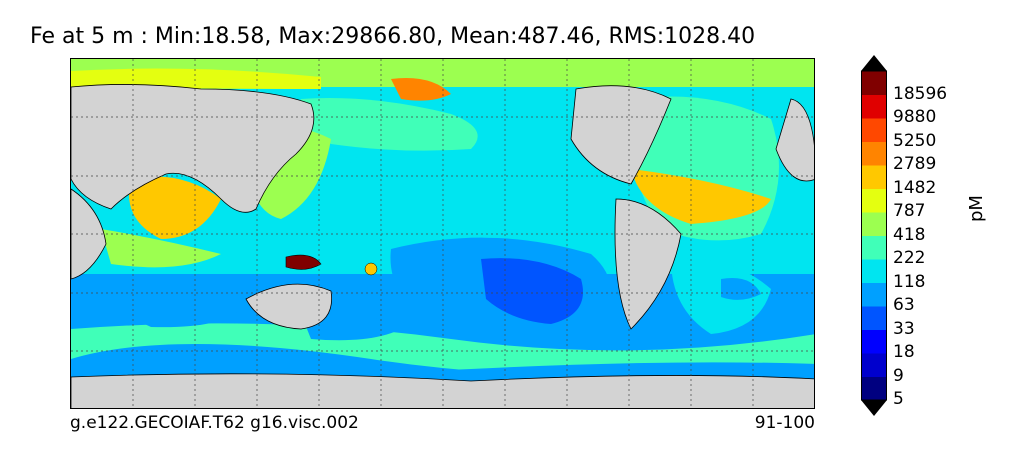 The image size is (1019, 464). What do you see at coordinates (904, 305) in the screenshot?
I see `colorbar-tick-label: 63` at bounding box center [904, 305].